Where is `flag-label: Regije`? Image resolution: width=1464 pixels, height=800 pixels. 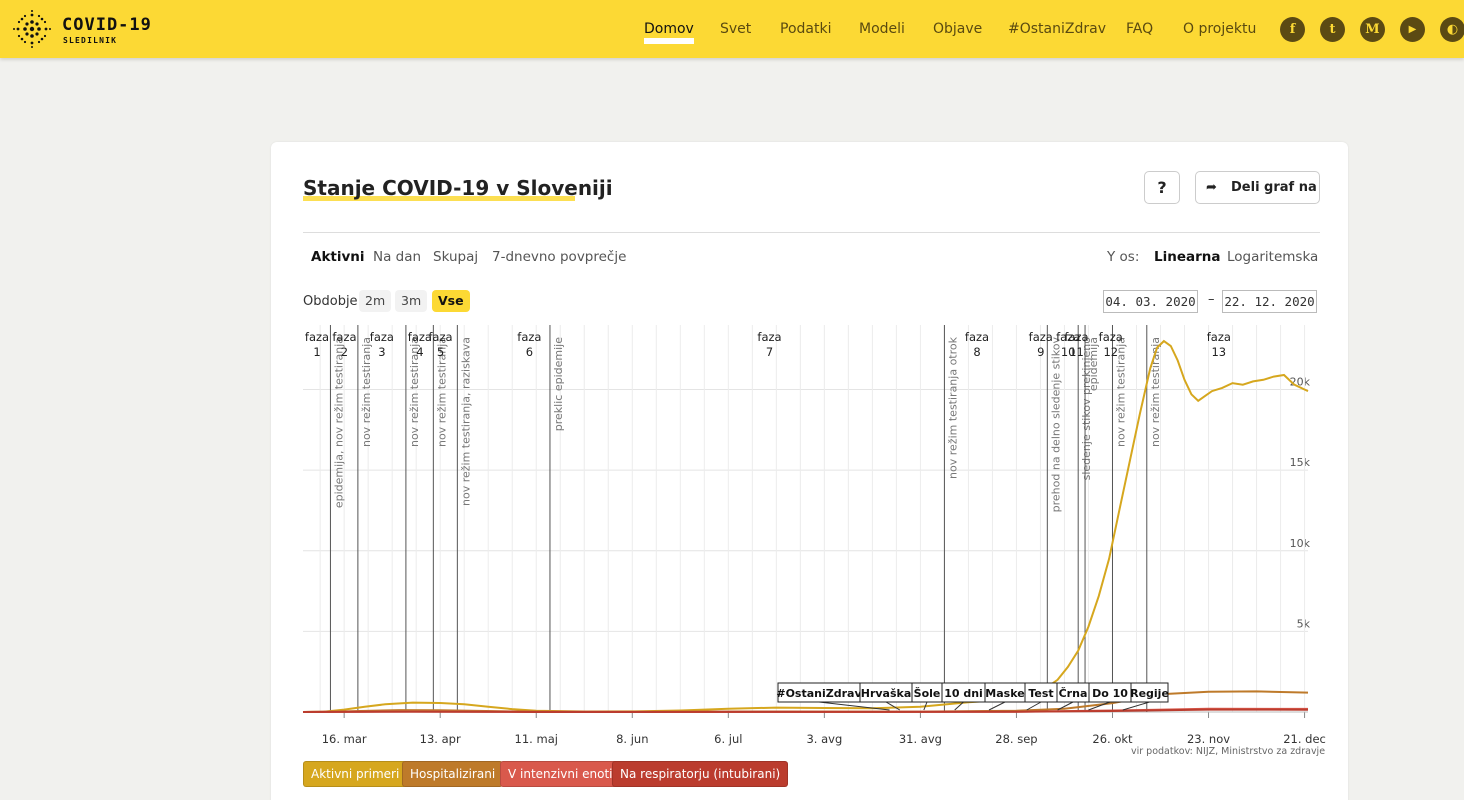 flag-label: Regije is located at coordinates (1149, 693).